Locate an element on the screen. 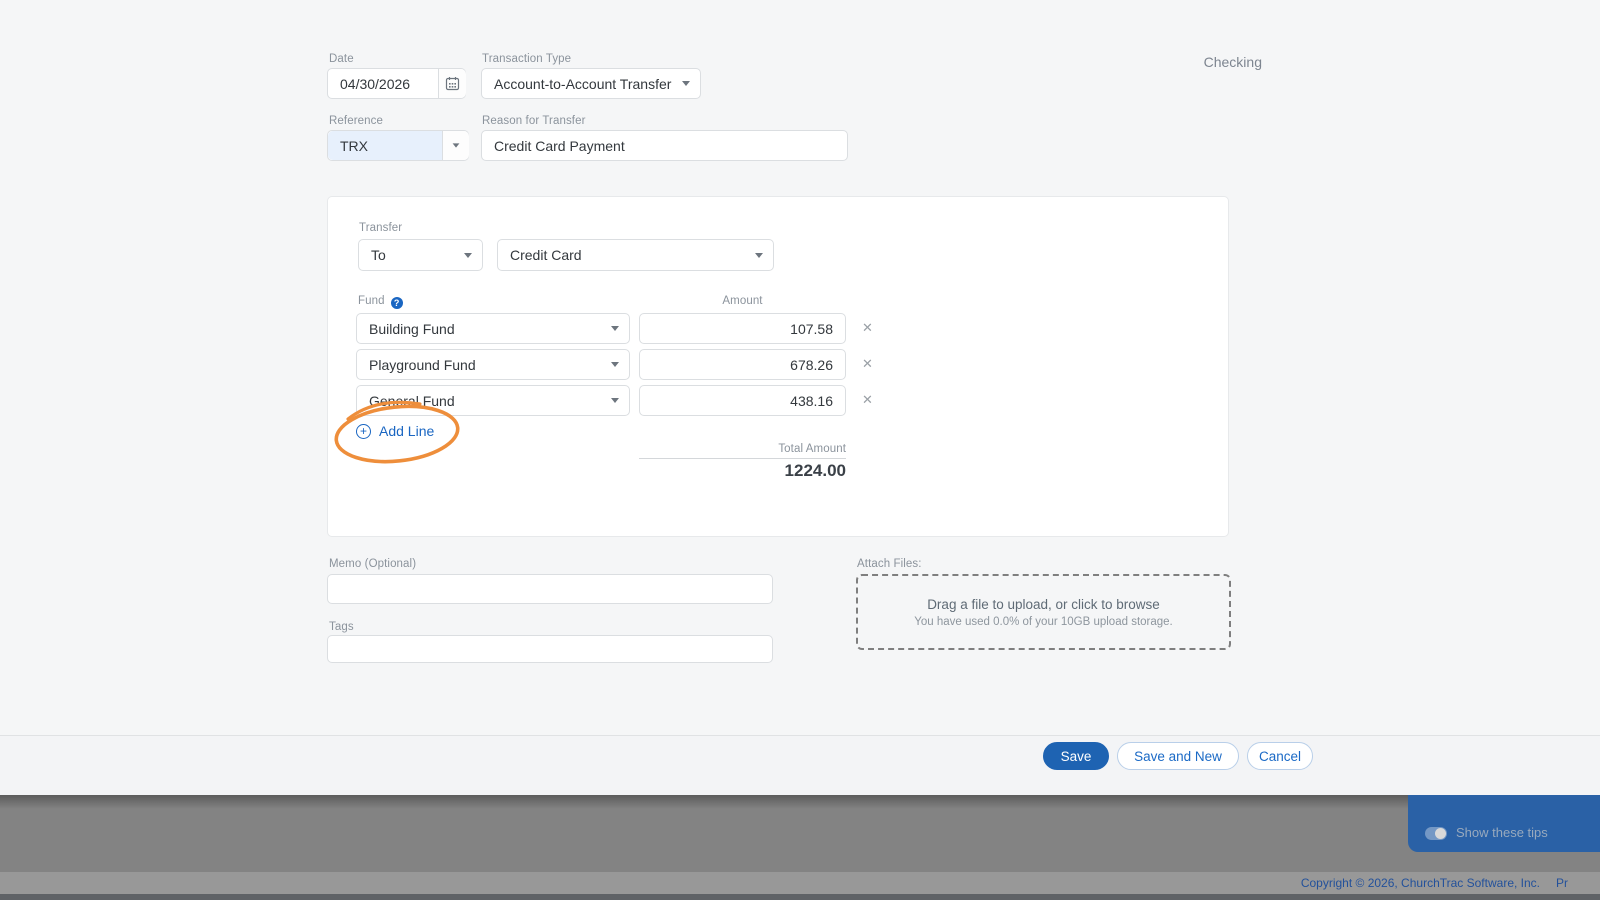 This screenshot has height=900, width=1600. reference-field-group is located at coordinates (398, 145).